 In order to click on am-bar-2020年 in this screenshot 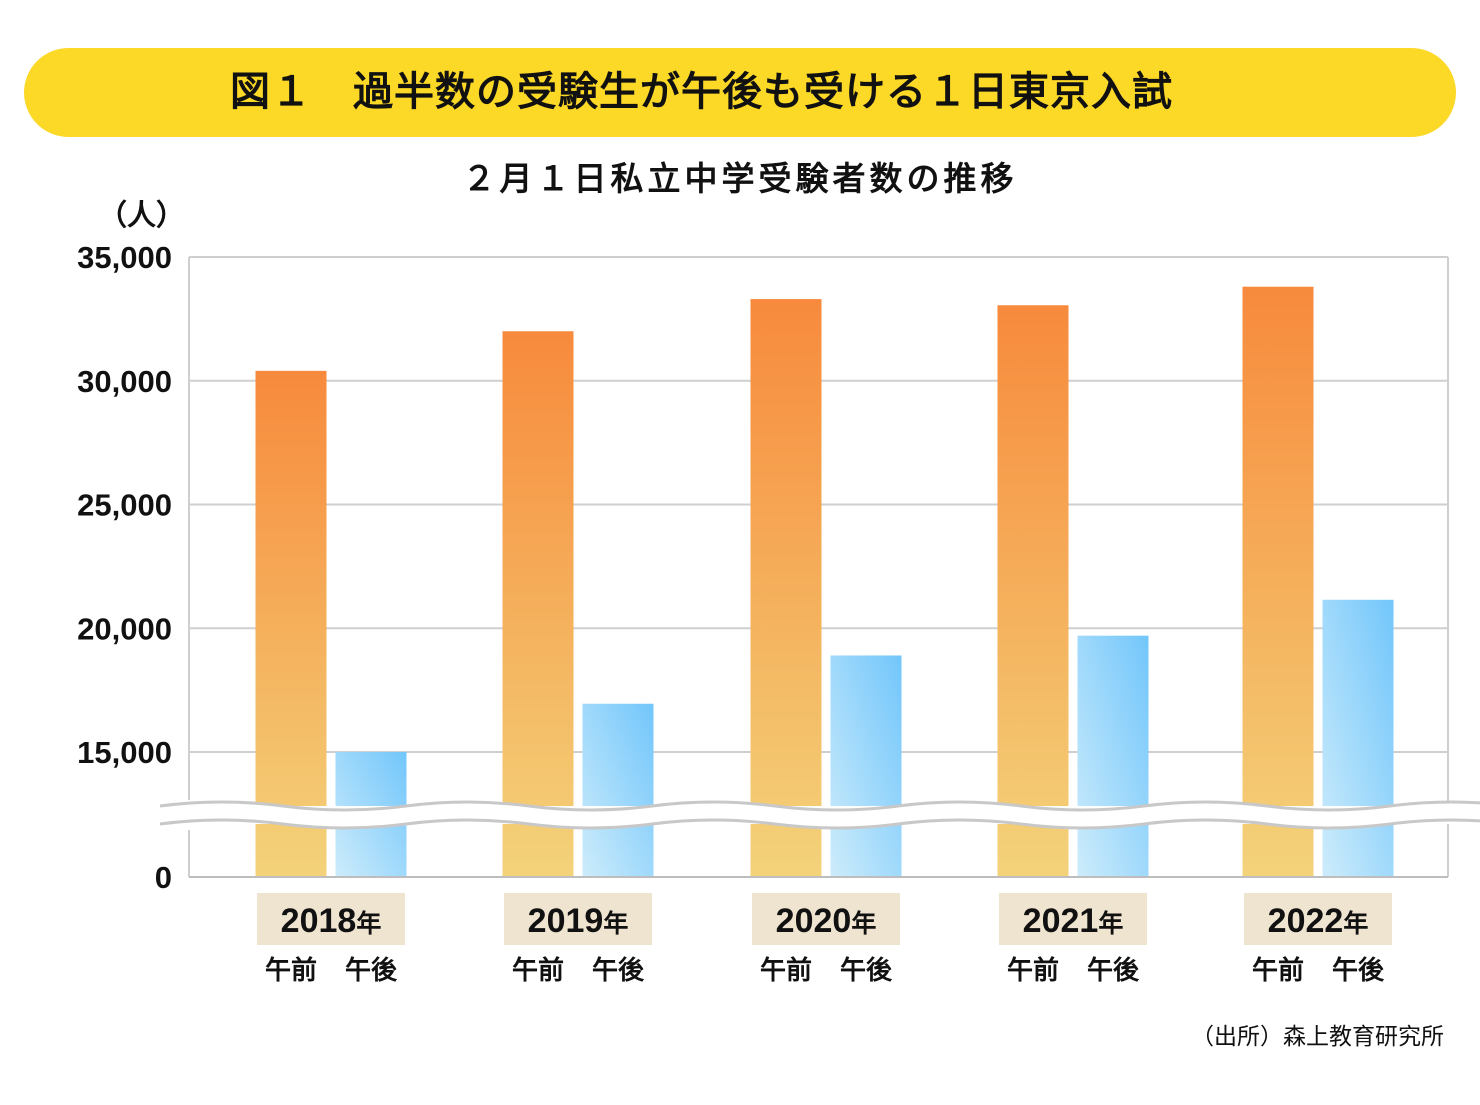, I will do `click(786, 588)`.